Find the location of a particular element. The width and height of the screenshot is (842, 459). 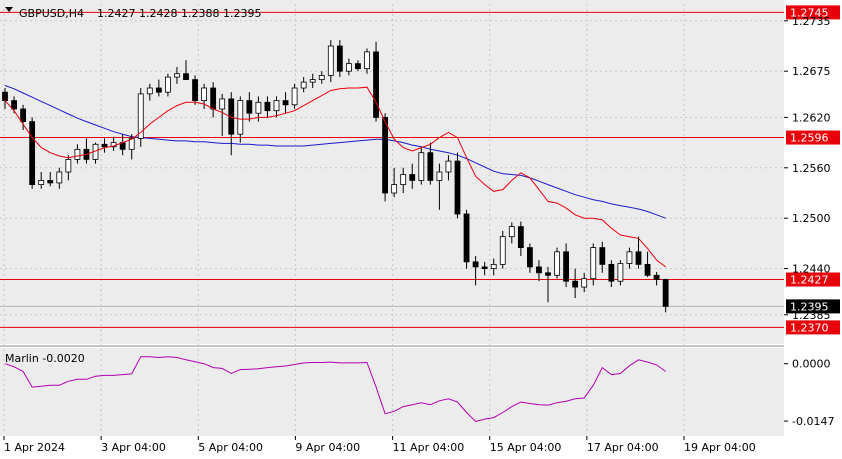

current-price-label: 1.2395 is located at coordinates (809, 306).